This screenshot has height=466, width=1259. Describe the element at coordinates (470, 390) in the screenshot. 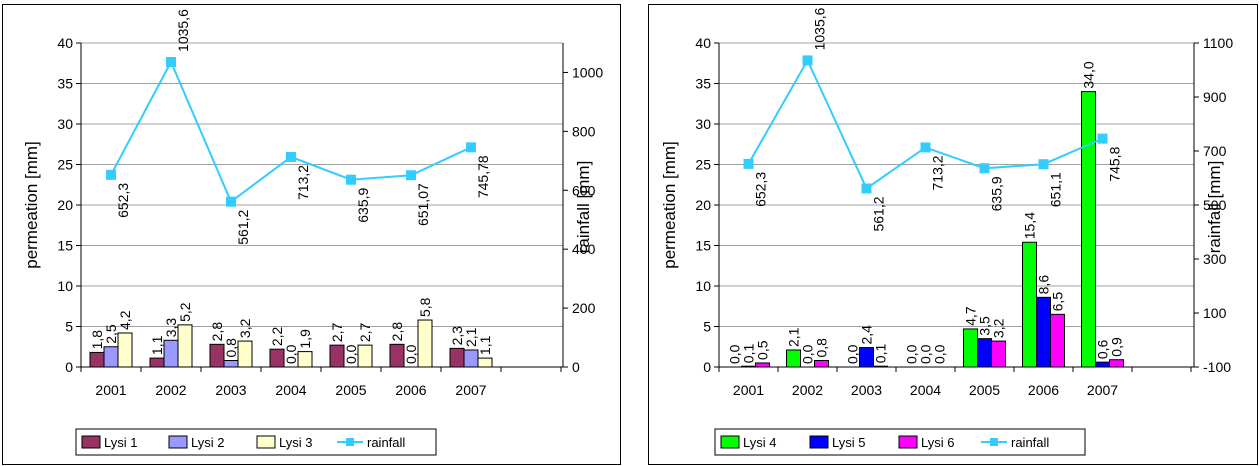

I see `x-tick-label: 2007` at that location.